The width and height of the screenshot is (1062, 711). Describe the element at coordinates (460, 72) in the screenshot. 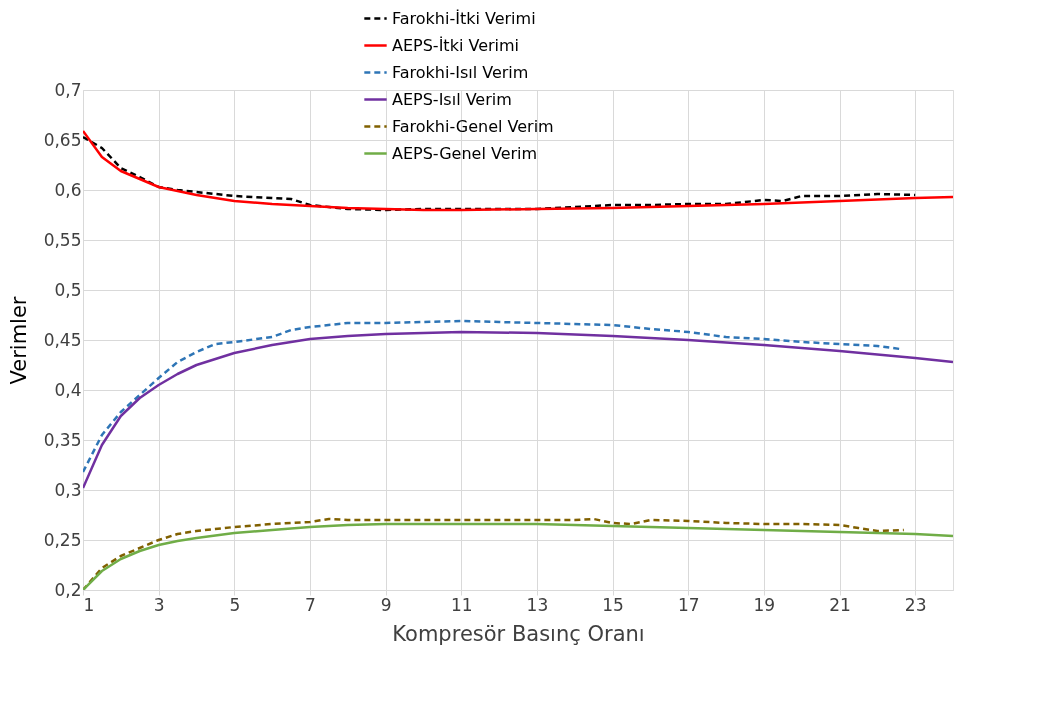

I see `legend-label: Farokhi-Isıl Verim` at that location.